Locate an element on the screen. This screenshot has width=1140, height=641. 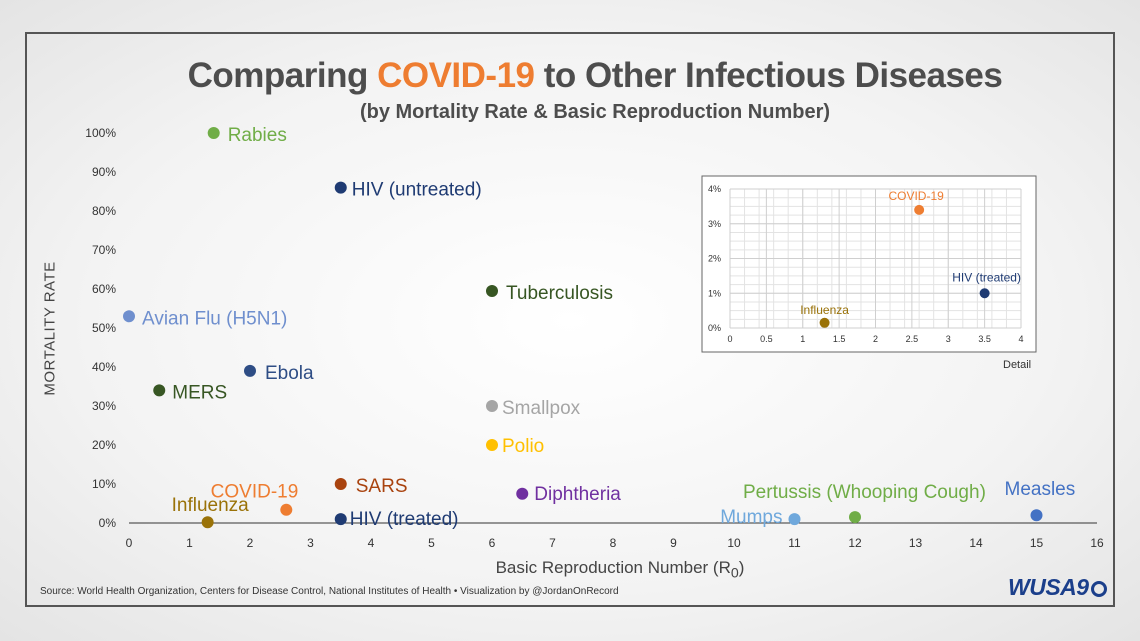
data-label: Rabies is located at coordinates (257, 135).